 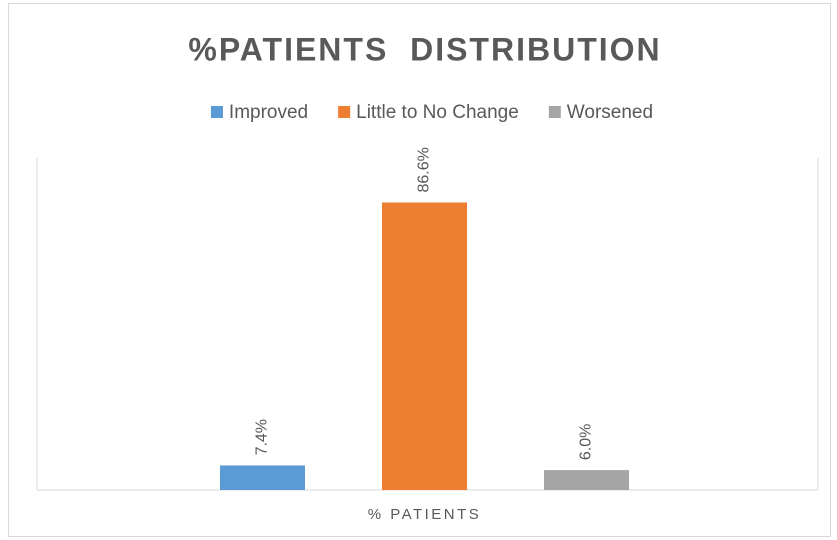 I want to click on value-label: 86.6%, so click(x=424, y=169).